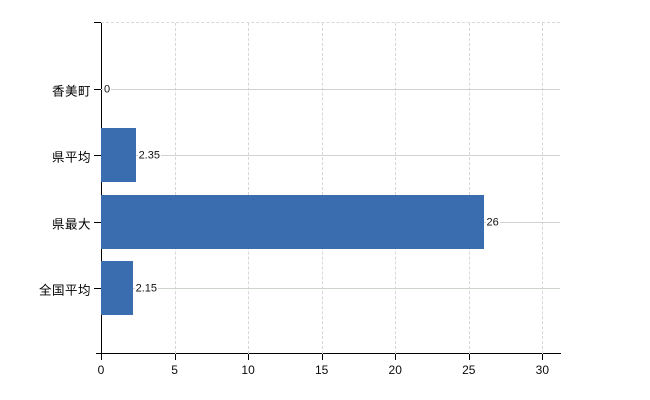 The image size is (650, 400). I want to click on bar-value-label: 0, so click(107, 90).